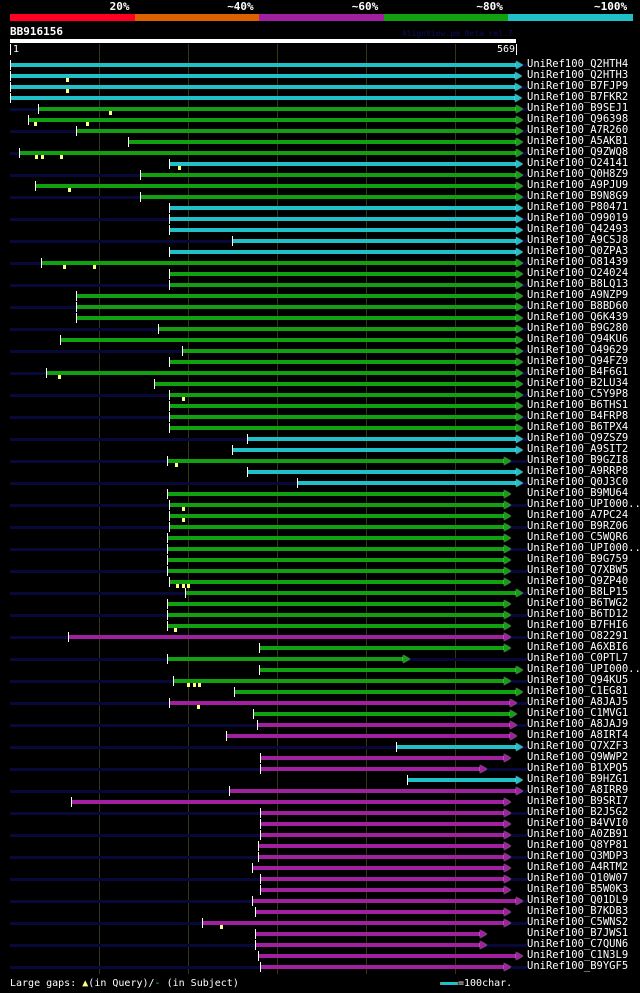 The height and width of the screenshot is (993, 640). What do you see at coordinates (578, 944) in the screenshot?
I see `hit-label: UniRef100_C7QUN6` at bounding box center [578, 944].